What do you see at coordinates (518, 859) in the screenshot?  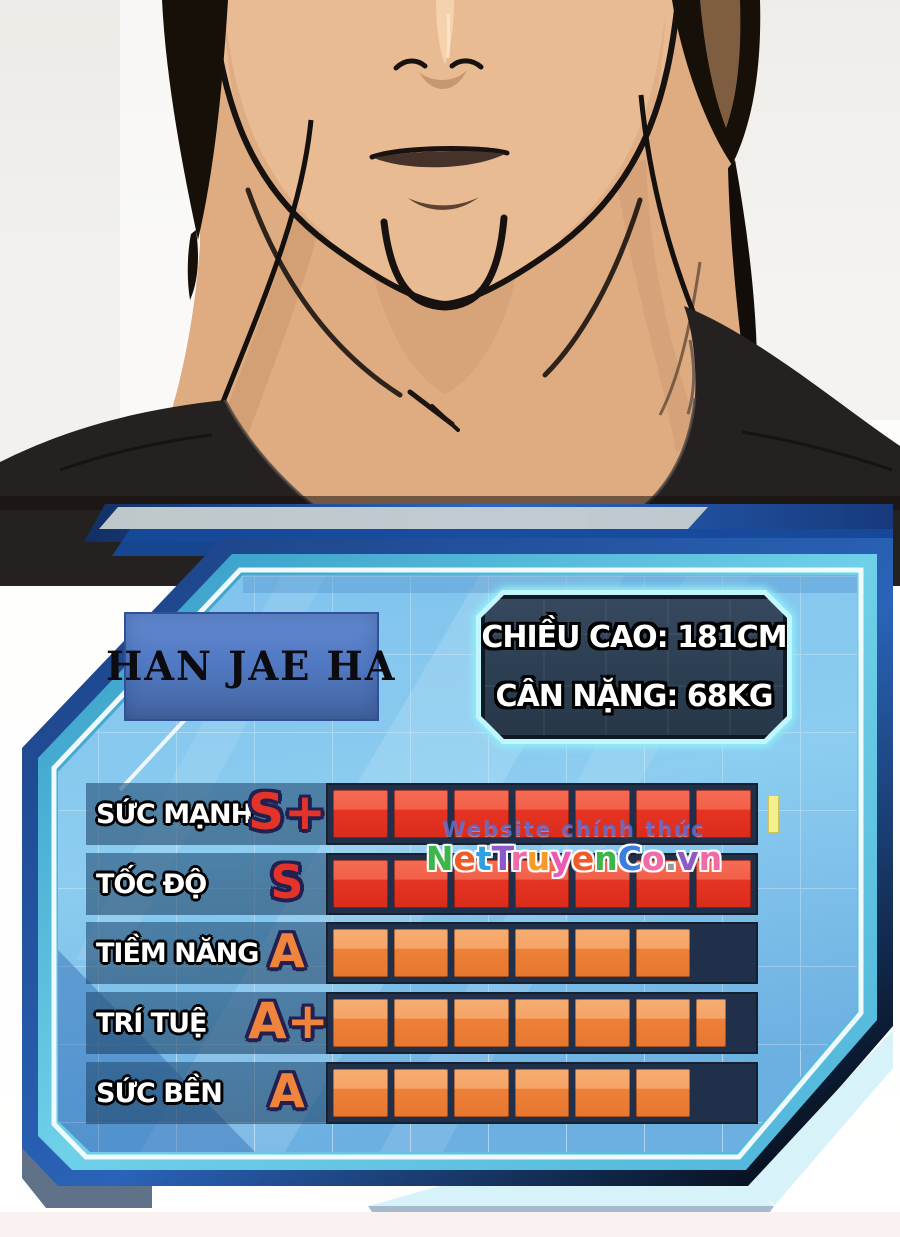 I see `watermark-brand-letter: r` at bounding box center [518, 859].